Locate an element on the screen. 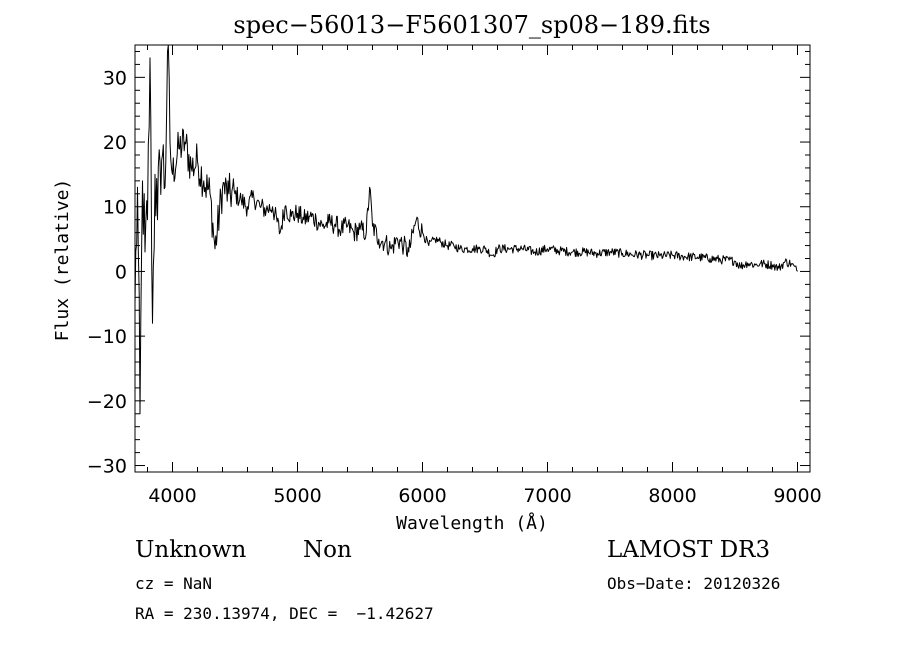 Image resolution: width=900 pixels, height=649 pixels. x-tick-label: 4000 is located at coordinates (172, 496).